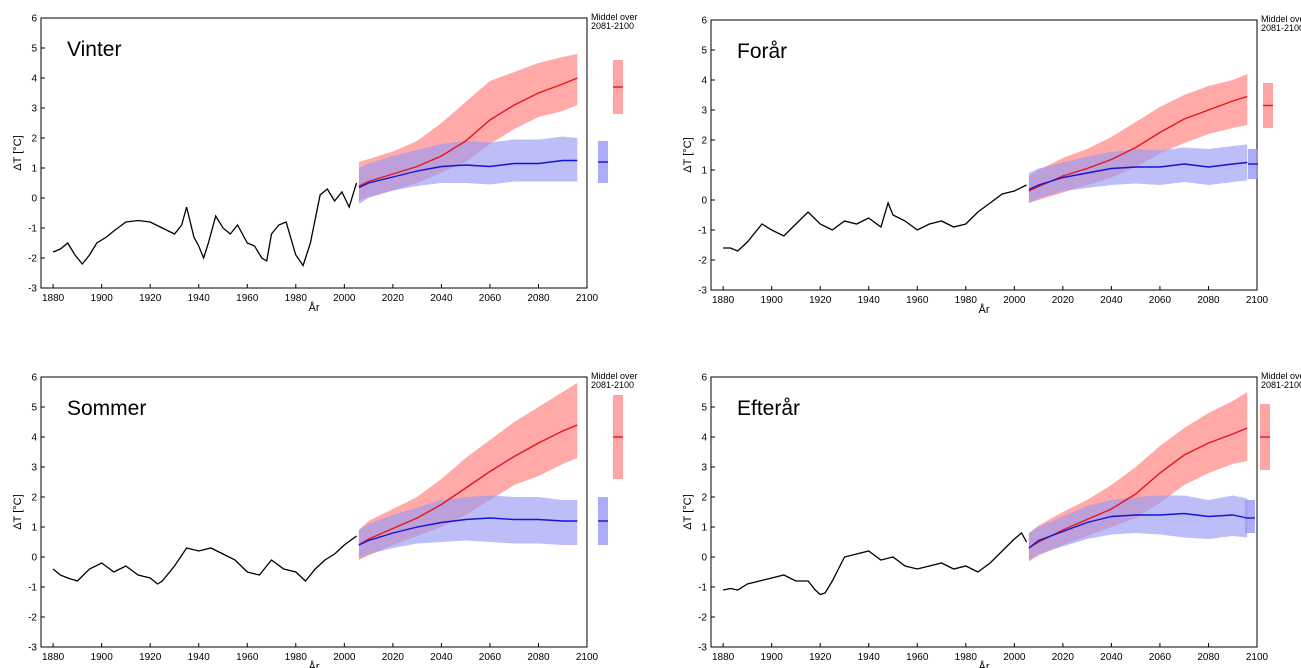 This screenshot has width=1301, height=668. What do you see at coordinates (768, 408) in the screenshot?
I see `panel-title: Efterår` at bounding box center [768, 408].